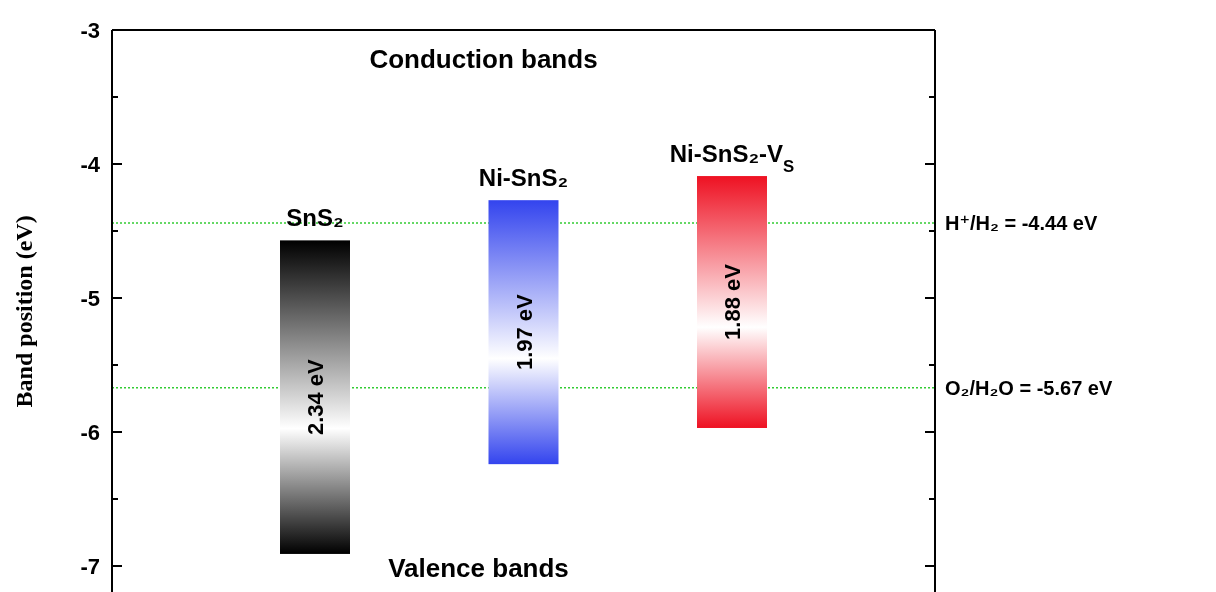 This screenshot has height=592, width=1216. I want to click on annotation: Valence bands, so click(478, 568).